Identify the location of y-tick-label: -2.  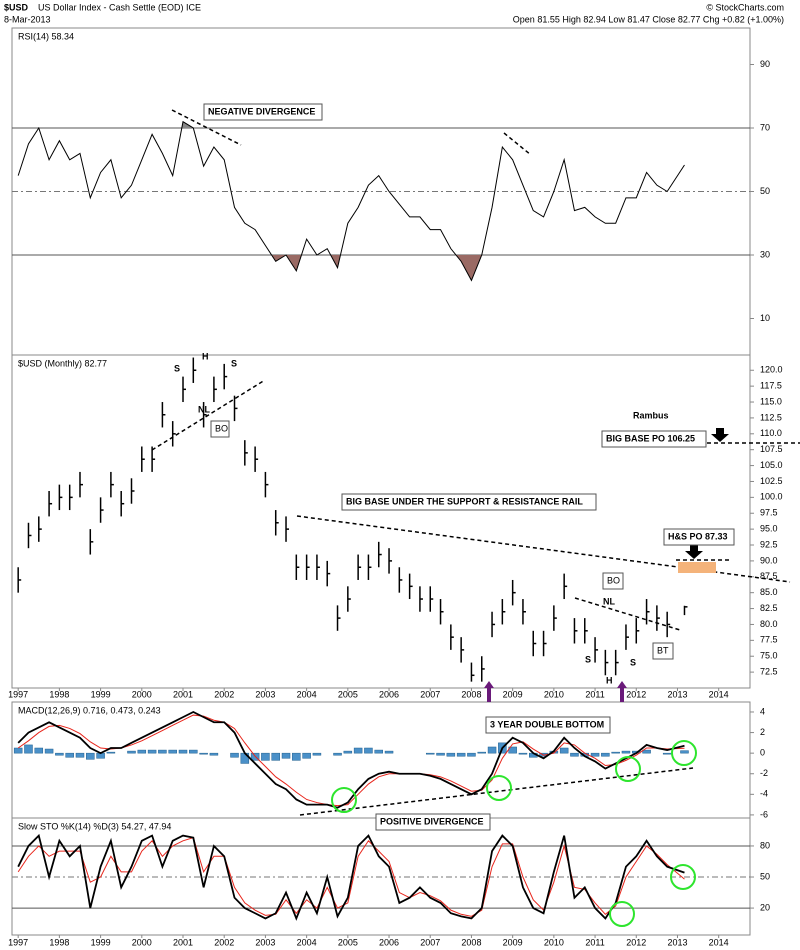
(764, 773).